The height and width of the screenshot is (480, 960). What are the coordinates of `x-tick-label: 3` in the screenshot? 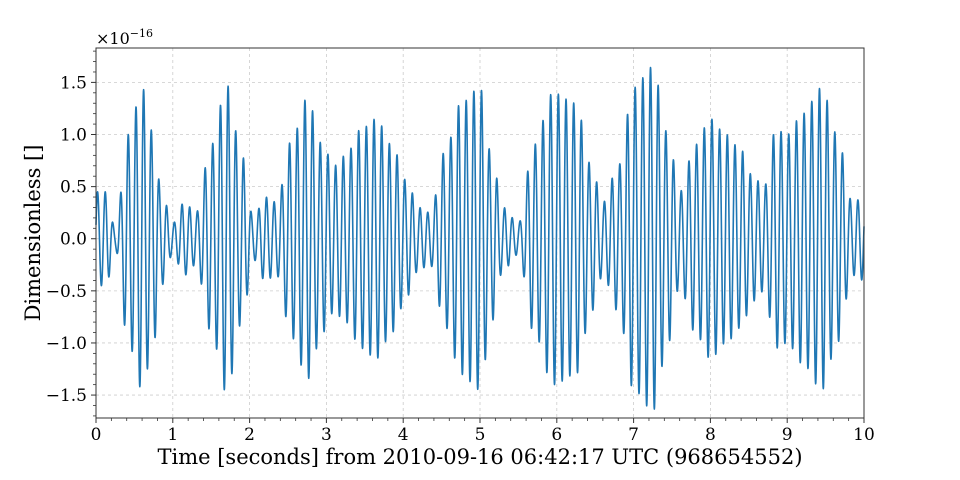 It's located at (326, 435).